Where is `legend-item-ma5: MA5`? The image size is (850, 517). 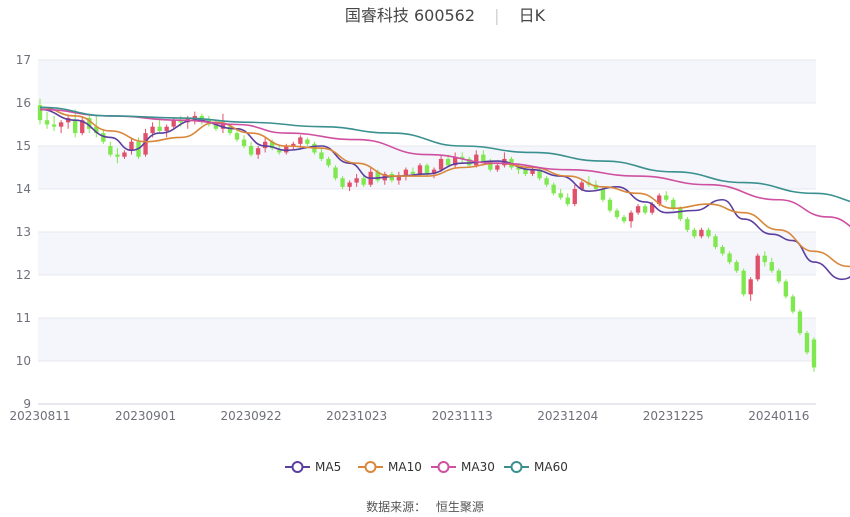 legend-item-ma5: MA5 is located at coordinates (313, 467).